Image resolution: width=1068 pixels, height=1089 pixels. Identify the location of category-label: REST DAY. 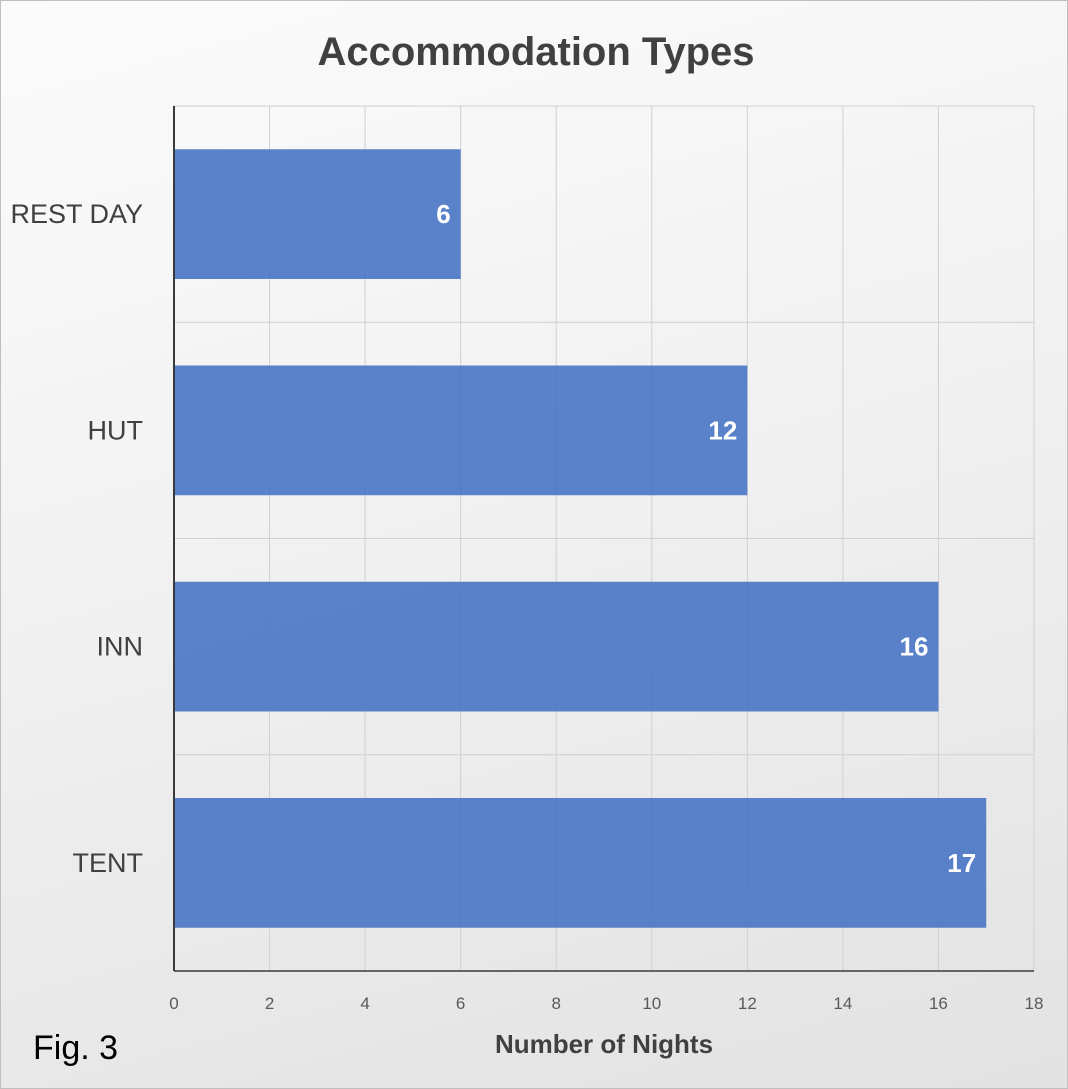
(76, 214).